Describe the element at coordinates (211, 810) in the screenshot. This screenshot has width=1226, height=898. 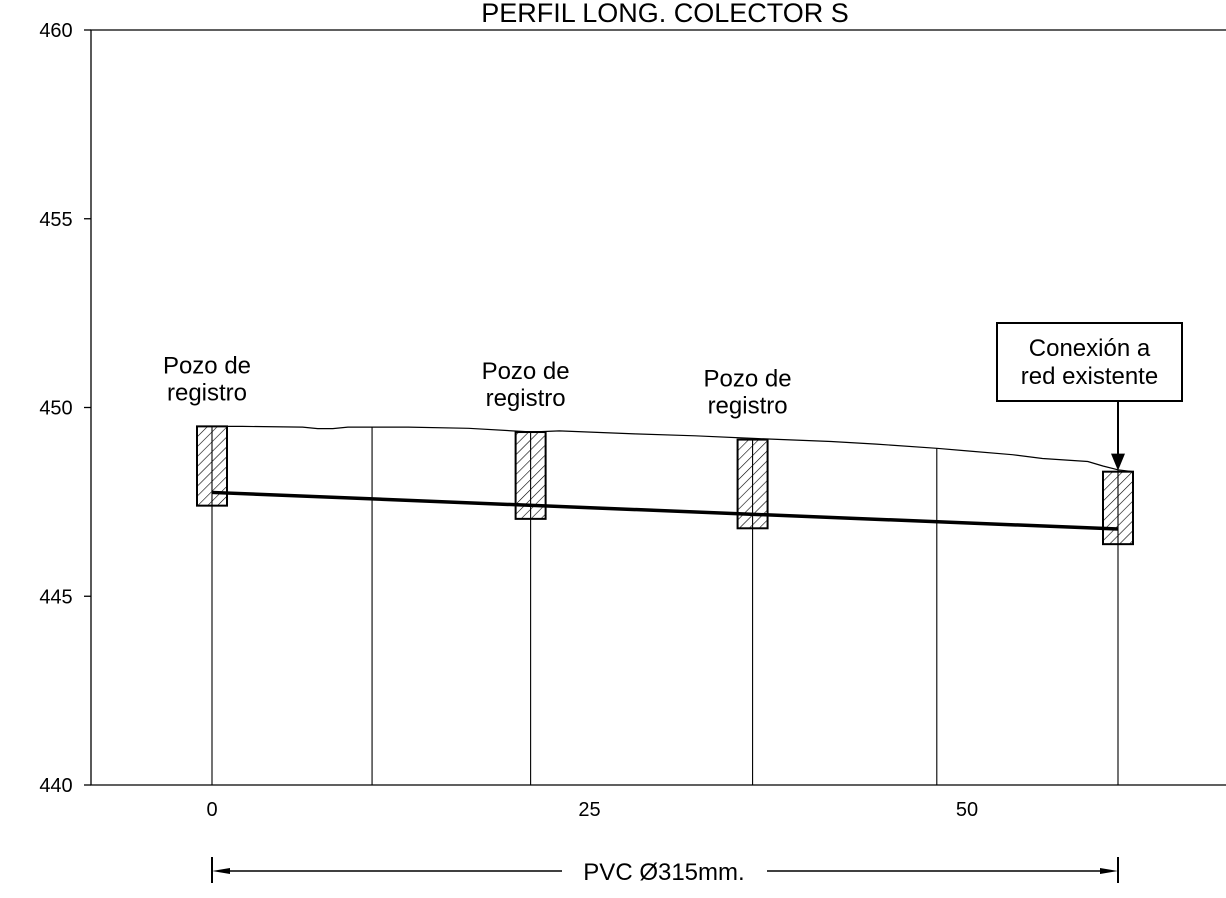
I see `x-tick-label: 0` at that location.